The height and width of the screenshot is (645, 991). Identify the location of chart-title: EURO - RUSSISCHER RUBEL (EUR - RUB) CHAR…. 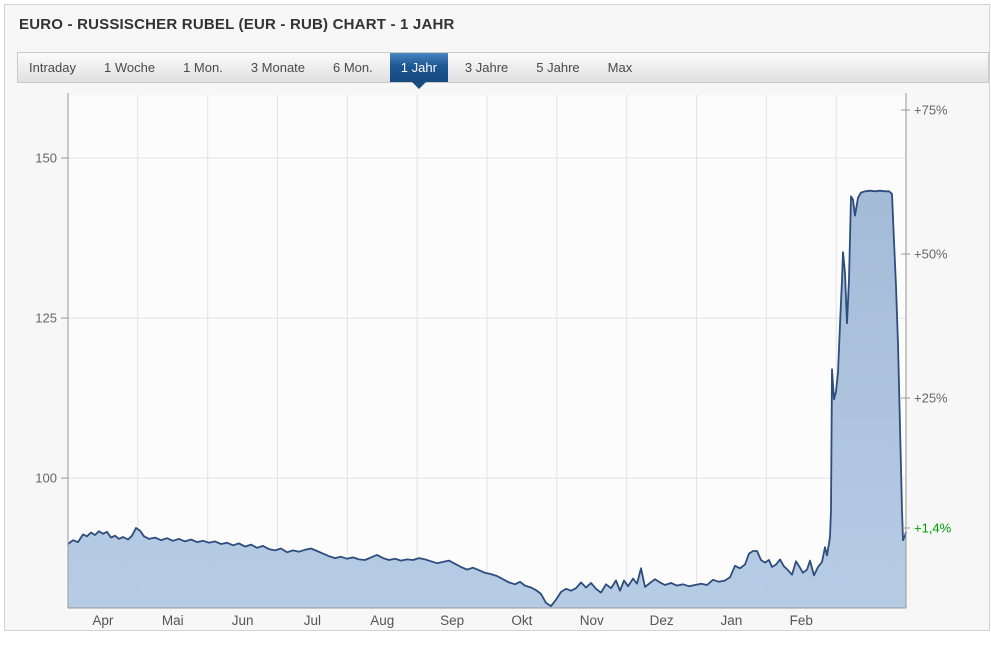
(237, 24).